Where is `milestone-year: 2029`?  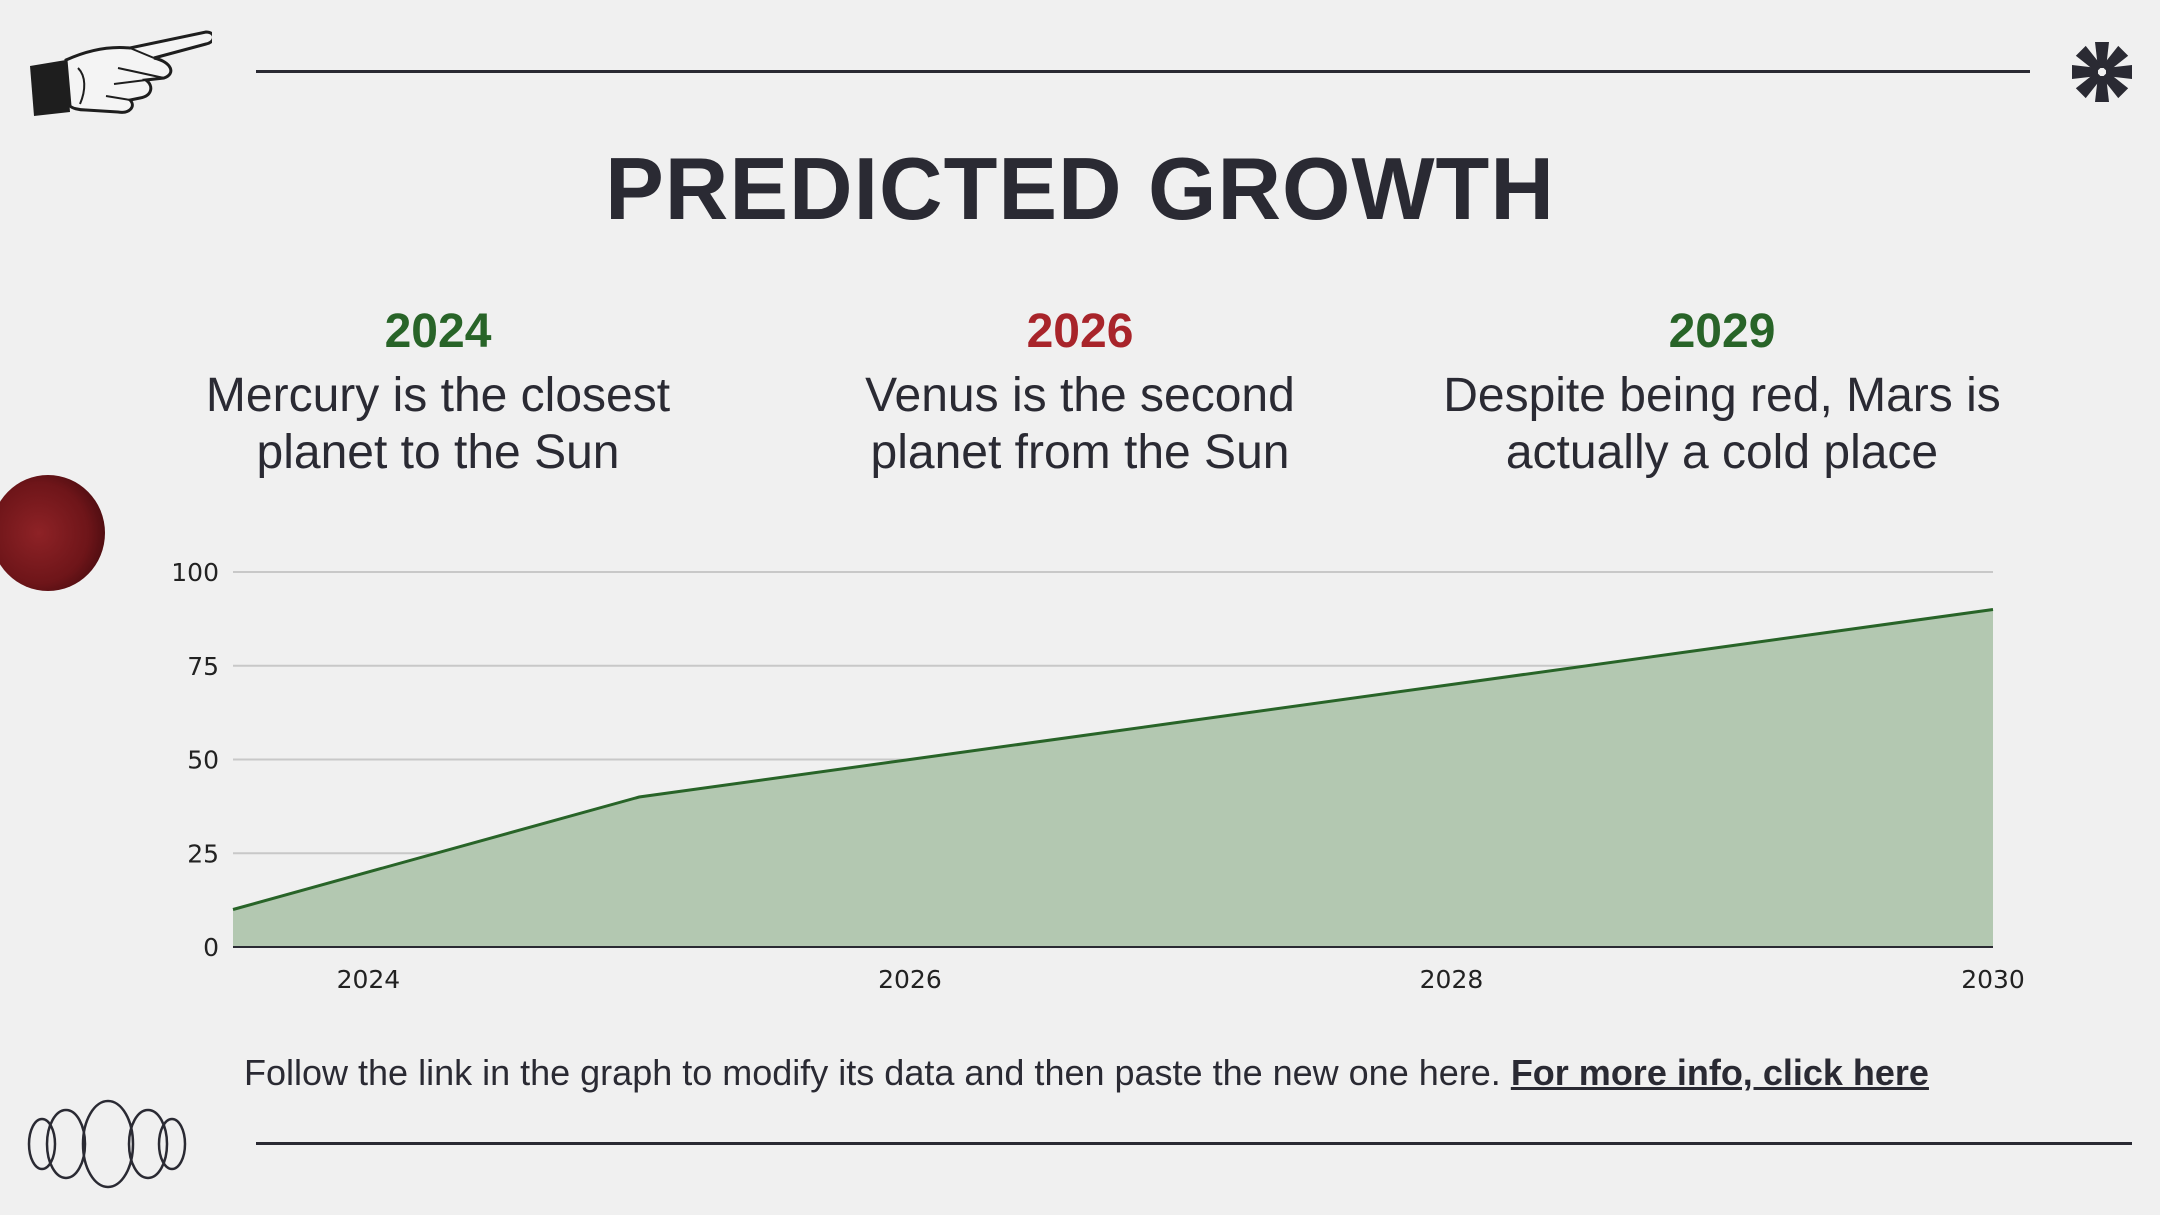 milestone-year: 2029 is located at coordinates (1722, 331).